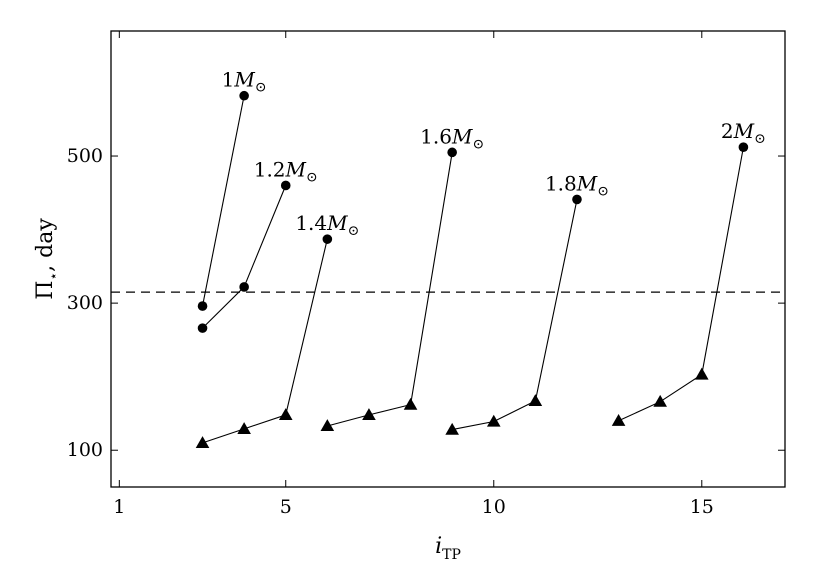 The image size is (817, 584). I want to click on series-annotation: 1.8M⊙, so click(577, 185).